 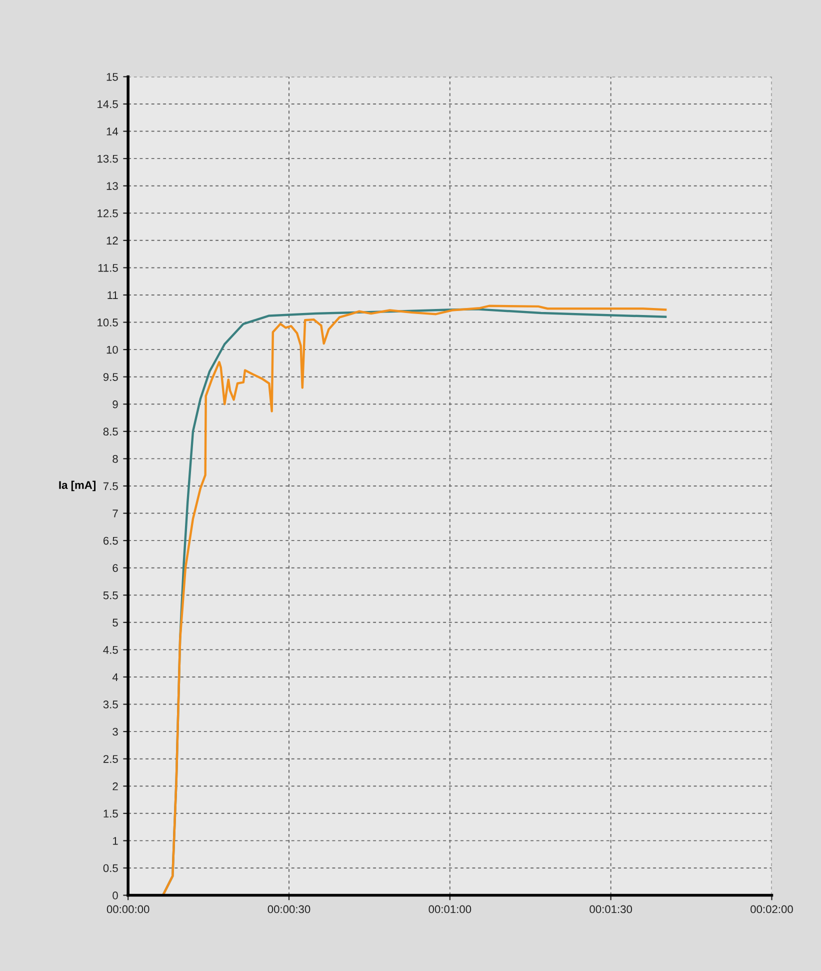 I want to click on y-tick-label: 6.5, so click(x=110, y=540).